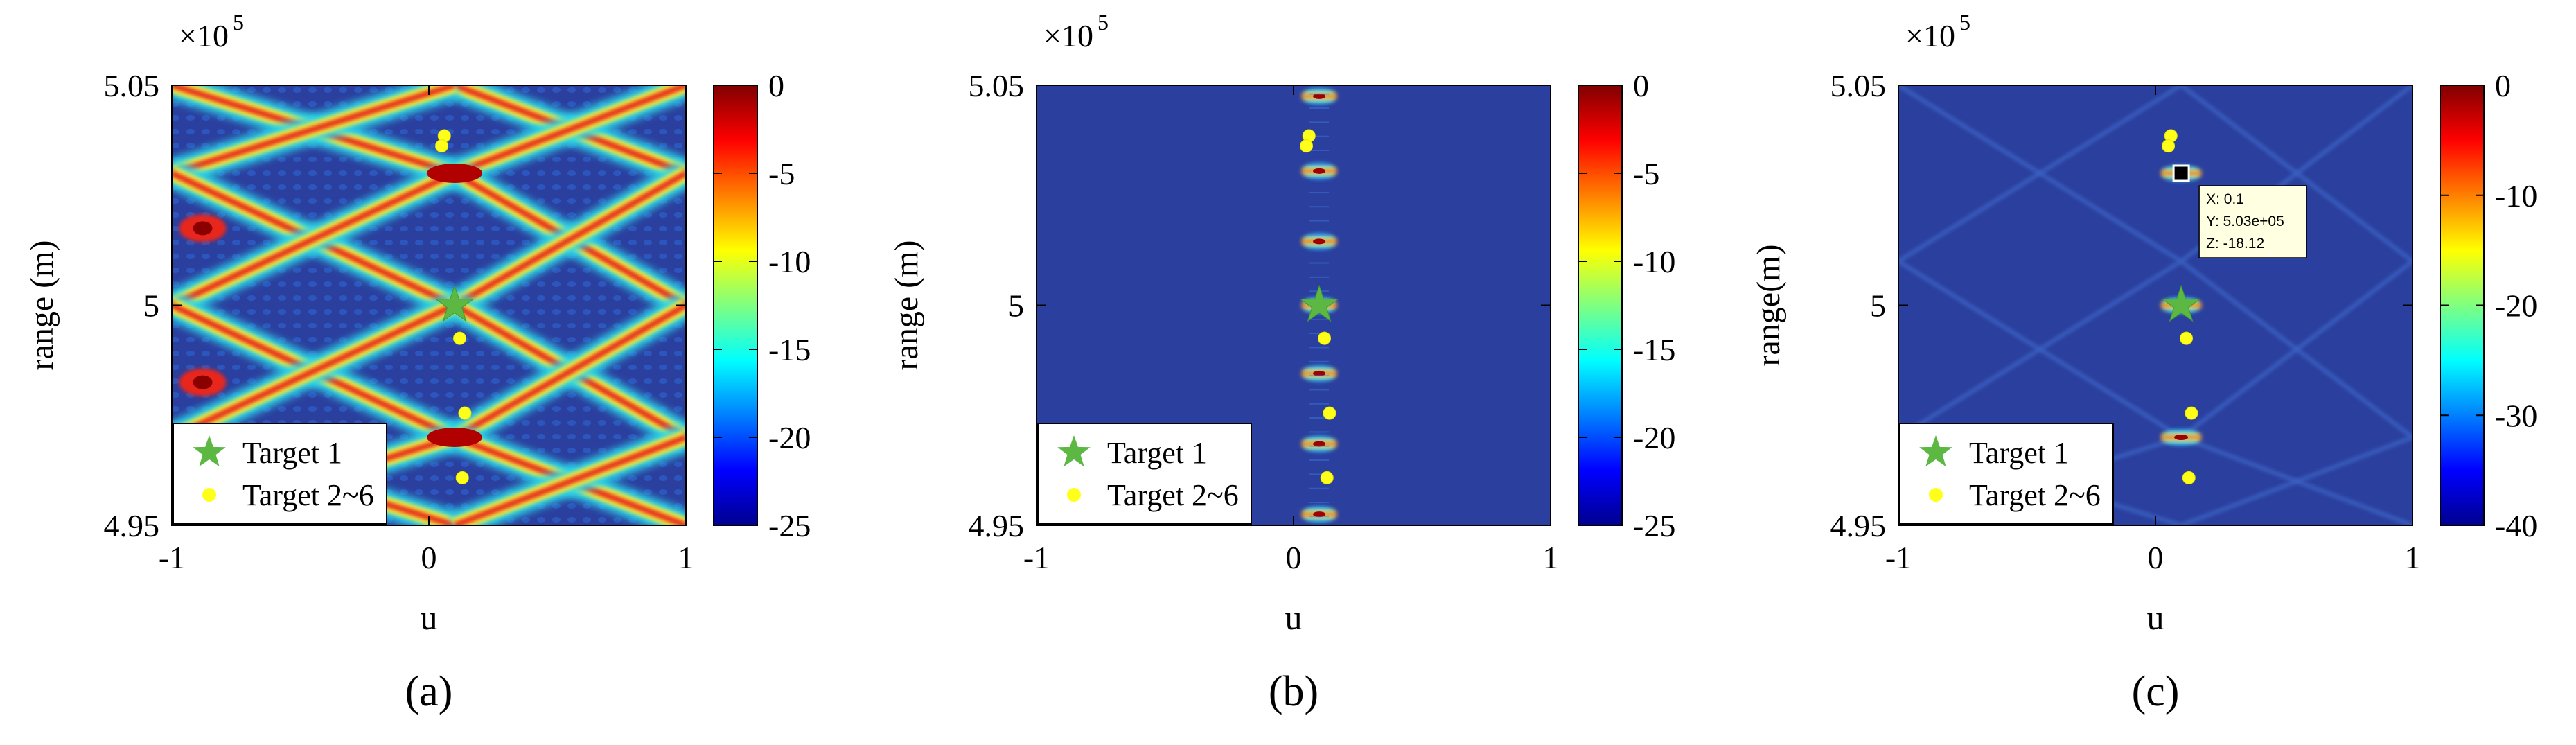 This screenshot has height=745, width=2576. I want to click on legend-star-icon, so click(1935, 451).